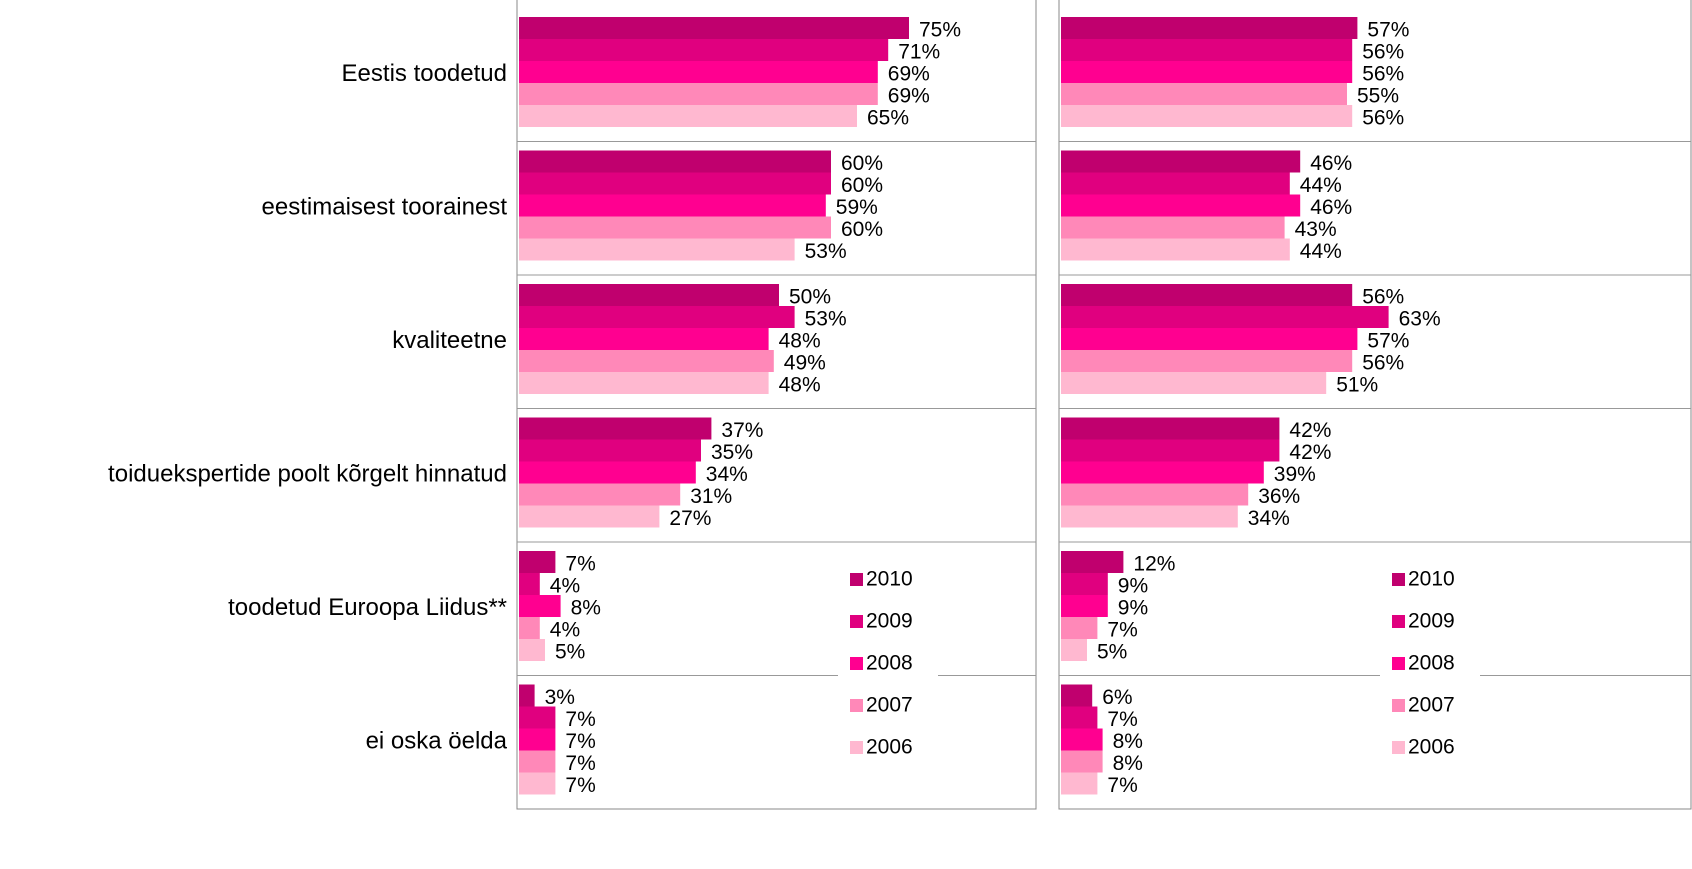 This screenshot has width=1692, height=869. What do you see at coordinates (727, 474) in the screenshot?
I see `value-label: 34%` at bounding box center [727, 474].